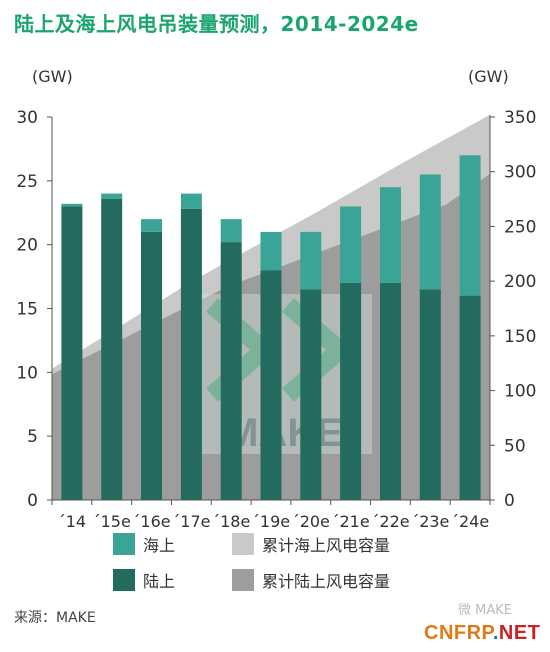 This screenshot has width=550, height=652. I want to click on left-tick-label: 0, so click(32, 501).